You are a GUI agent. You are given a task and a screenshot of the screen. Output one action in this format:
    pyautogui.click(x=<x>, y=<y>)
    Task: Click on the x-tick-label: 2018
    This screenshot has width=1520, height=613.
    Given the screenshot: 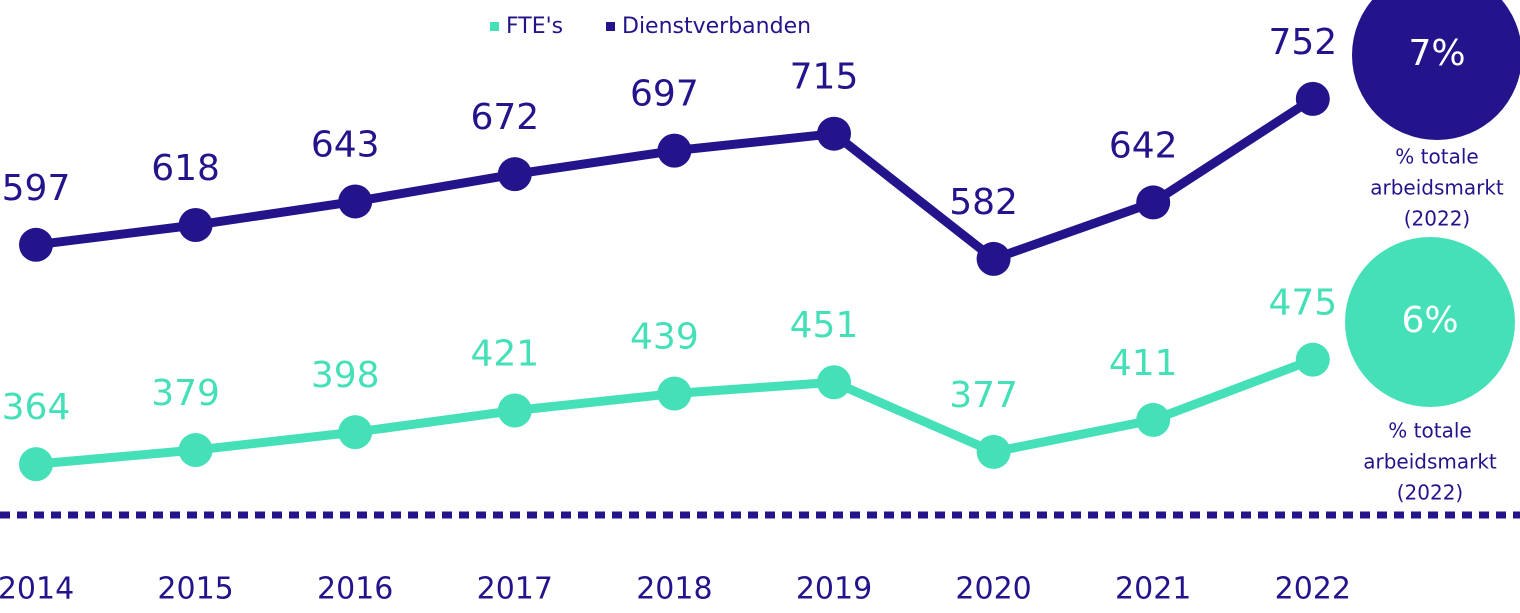 What is the action you would take?
    pyautogui.click(x=674, y=589)
    